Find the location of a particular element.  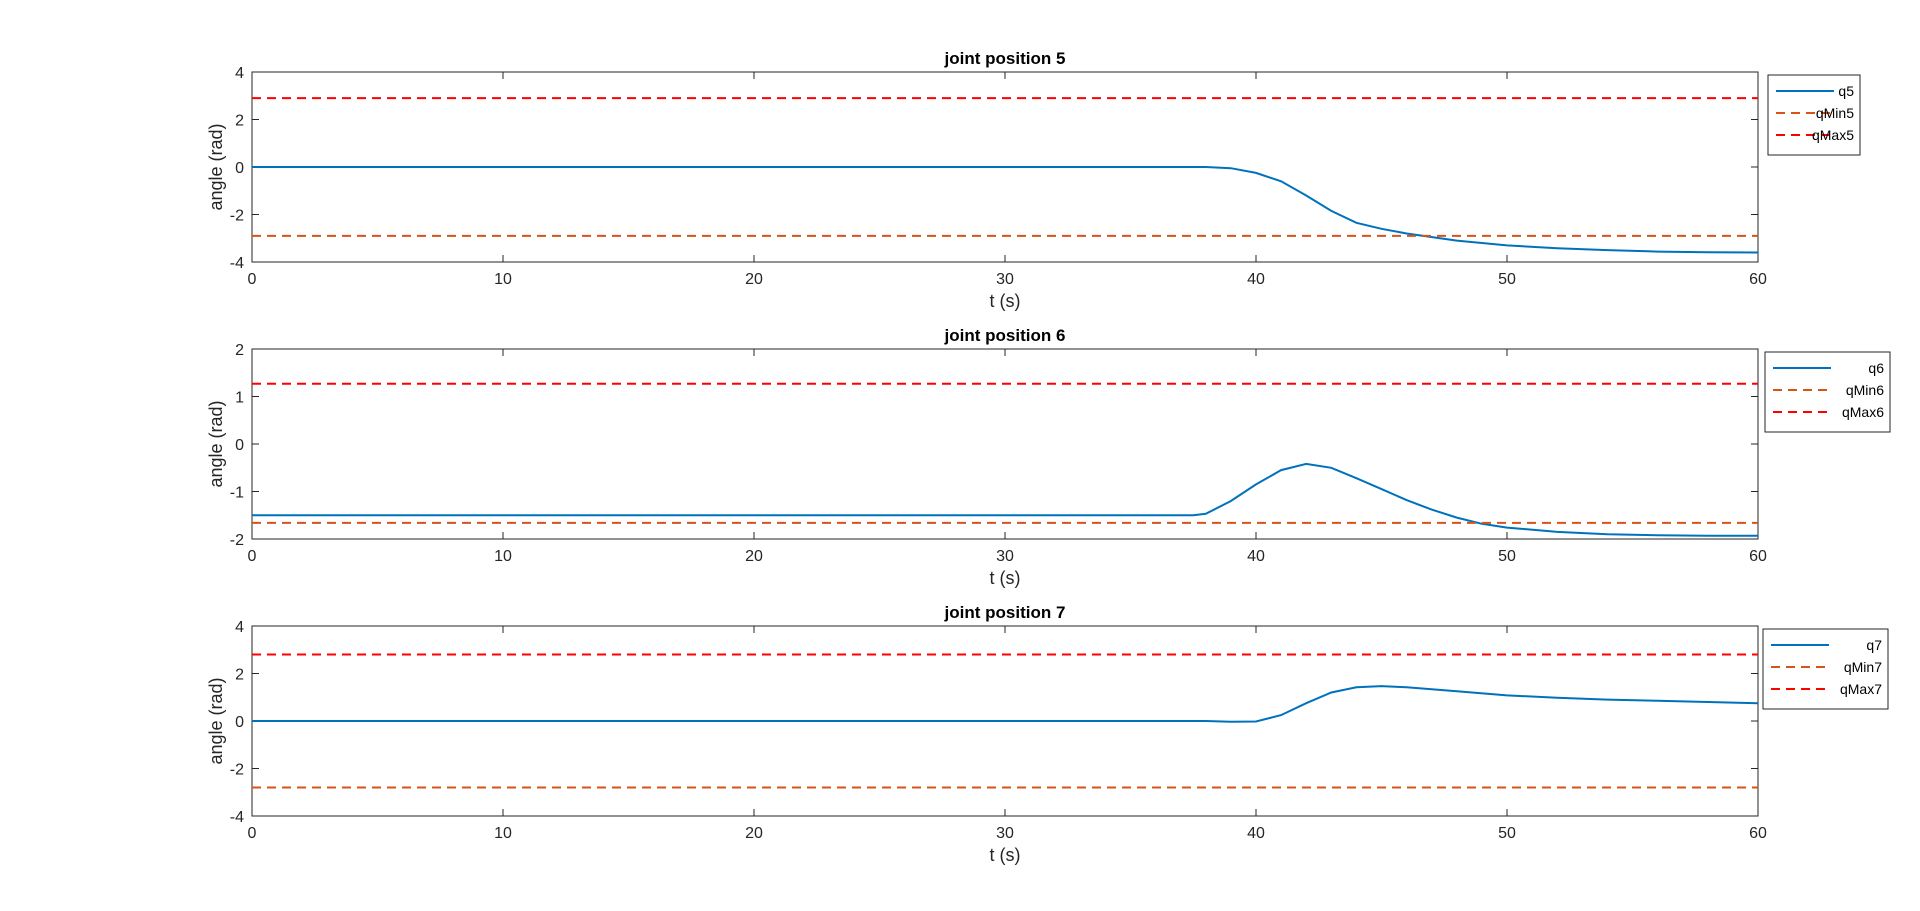

legend-entry-label: qMin5 is located at coordinates (1835, 113).